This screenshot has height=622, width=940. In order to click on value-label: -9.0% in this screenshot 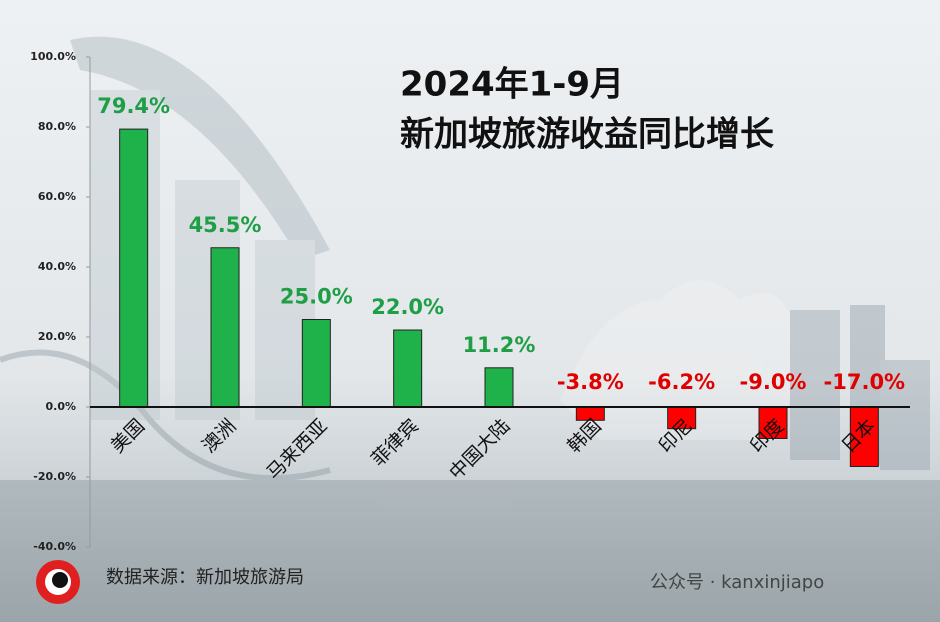, I will do `click(773, 382)`.